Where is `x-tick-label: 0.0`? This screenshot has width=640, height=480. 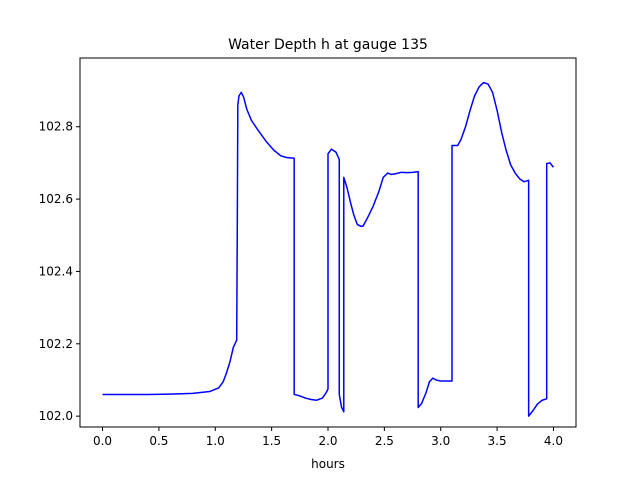
x-tick-label: 0.0 is located at coordinates (102, 441).